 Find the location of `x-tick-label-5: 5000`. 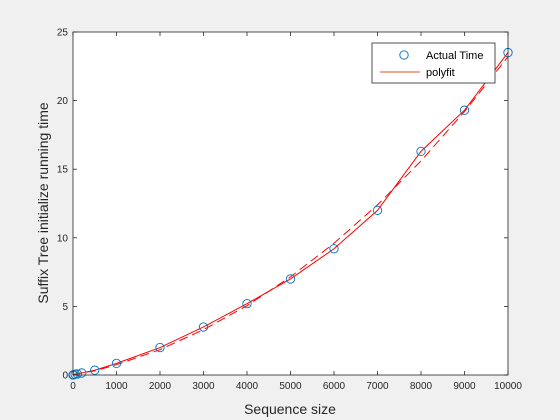

x-tick-label-5: 5000 is located at coordinates (290, 386).